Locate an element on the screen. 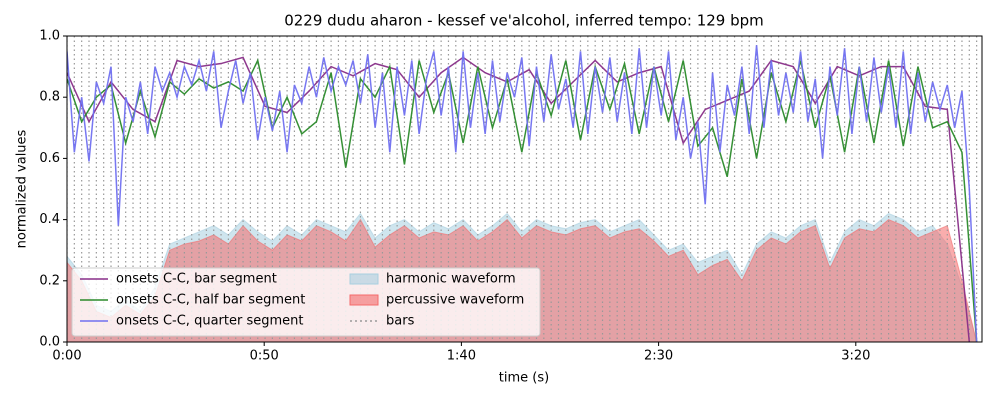 The height and width of the screenshot is (400, 1000). y-tick-label: 0.2 is located at coordinates (49, 280).